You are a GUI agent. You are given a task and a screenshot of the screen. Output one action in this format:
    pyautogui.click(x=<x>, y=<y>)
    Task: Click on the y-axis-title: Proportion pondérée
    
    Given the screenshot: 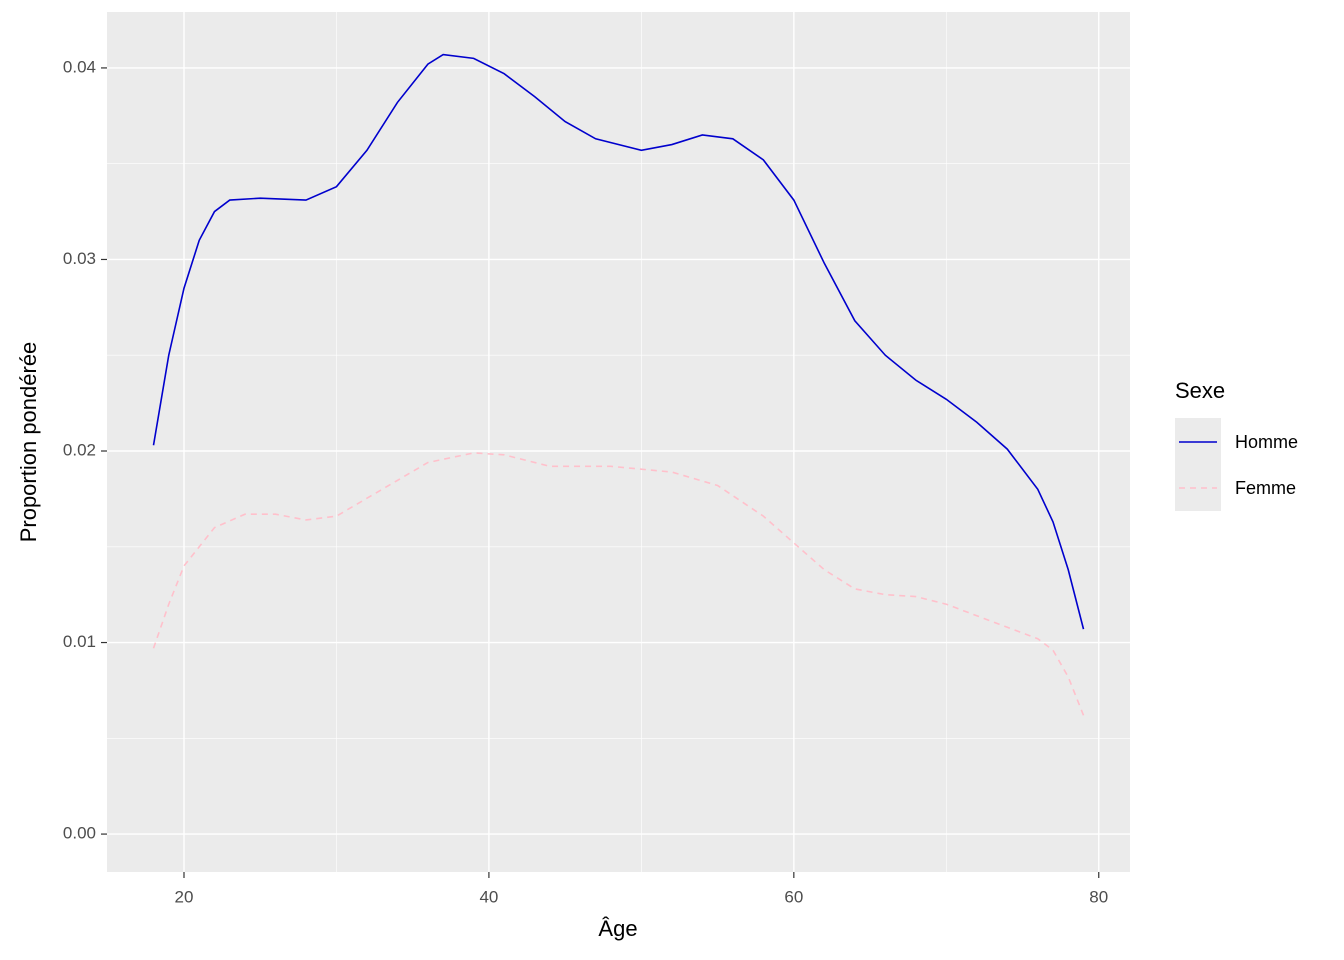 What is the action you would take?
    pyautogui.click(x=28, y=442)
    